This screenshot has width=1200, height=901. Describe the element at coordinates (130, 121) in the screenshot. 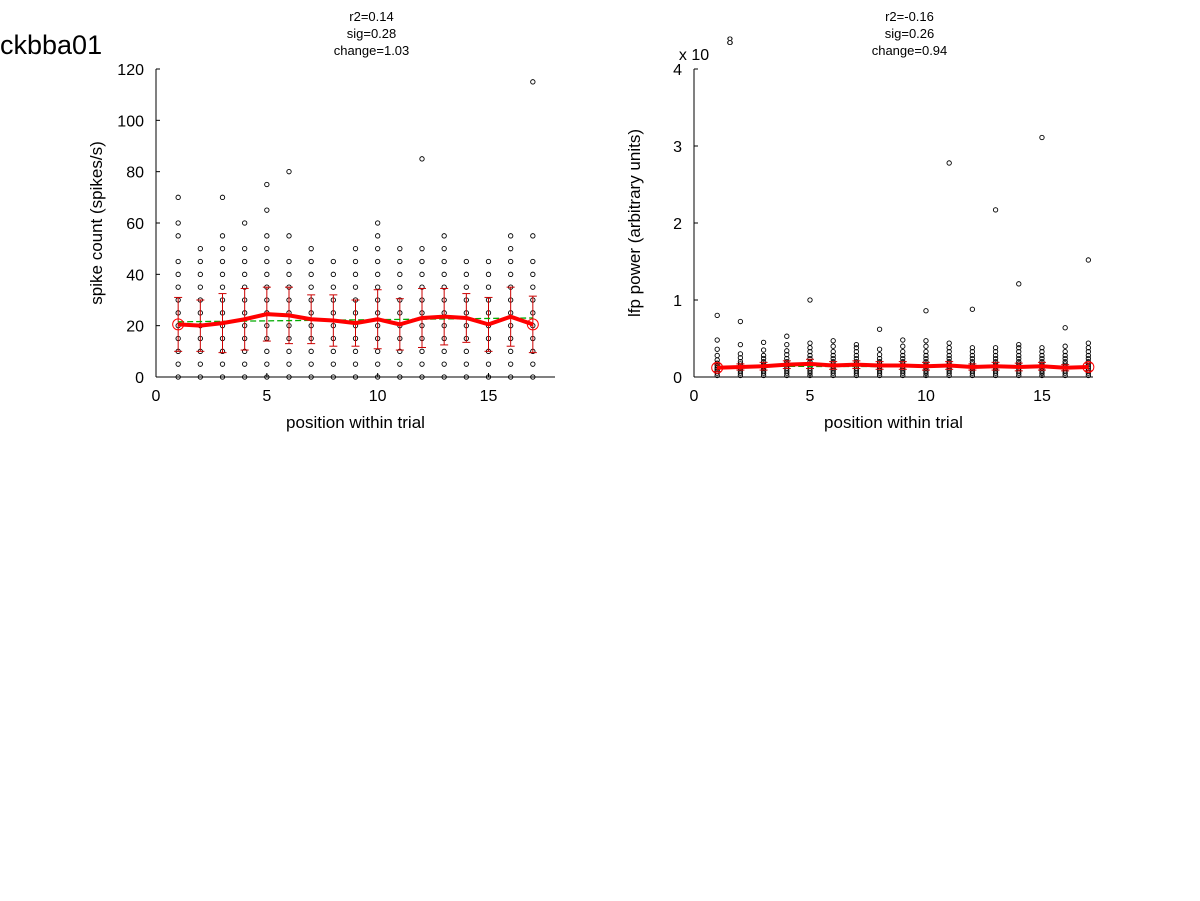

I see `y-tick-label: 100` at that location.